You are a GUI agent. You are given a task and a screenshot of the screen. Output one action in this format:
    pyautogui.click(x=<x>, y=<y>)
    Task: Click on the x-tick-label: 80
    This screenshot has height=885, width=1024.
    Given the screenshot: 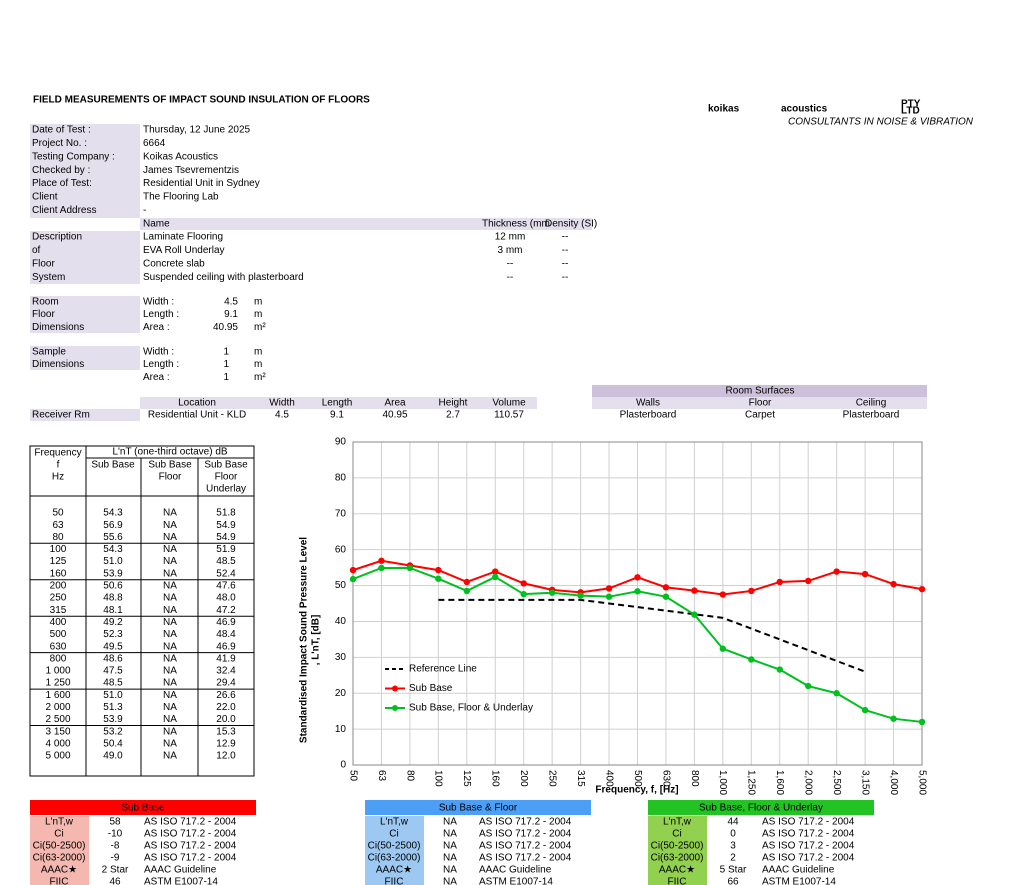 What is the action you would take?
    pyautogui.click(x=409, y=776)
    